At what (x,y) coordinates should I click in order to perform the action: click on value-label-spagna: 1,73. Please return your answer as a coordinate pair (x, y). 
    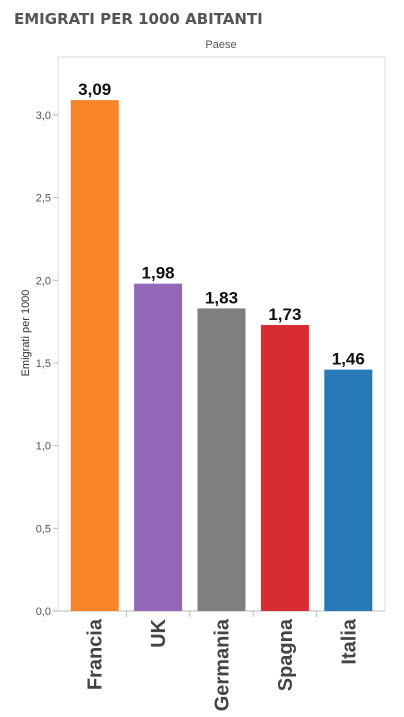
    Looking at the image, I should click on (284, 314).